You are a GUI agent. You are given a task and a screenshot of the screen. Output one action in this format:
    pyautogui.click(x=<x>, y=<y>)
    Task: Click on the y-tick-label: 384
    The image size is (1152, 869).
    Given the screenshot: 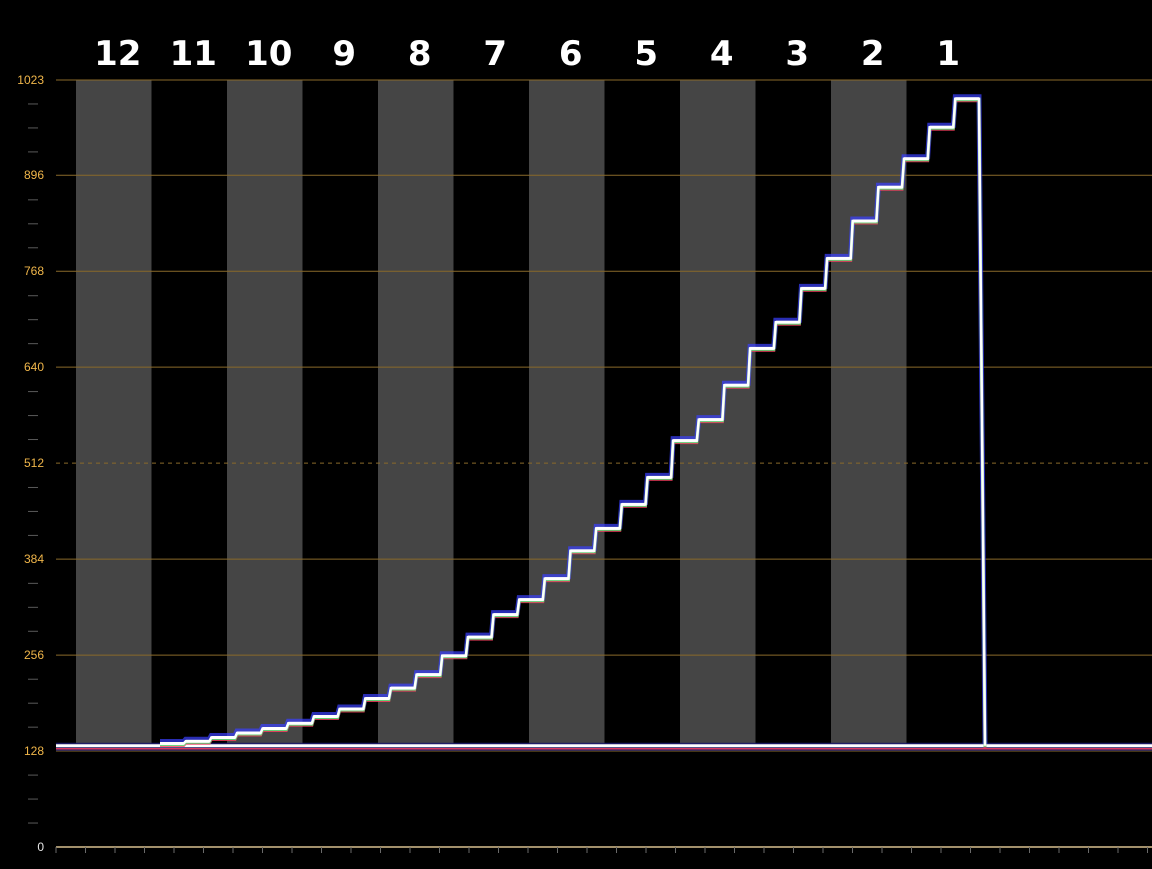 What is the action you would take?
    pyautogui.click(x=34, y=559)
    